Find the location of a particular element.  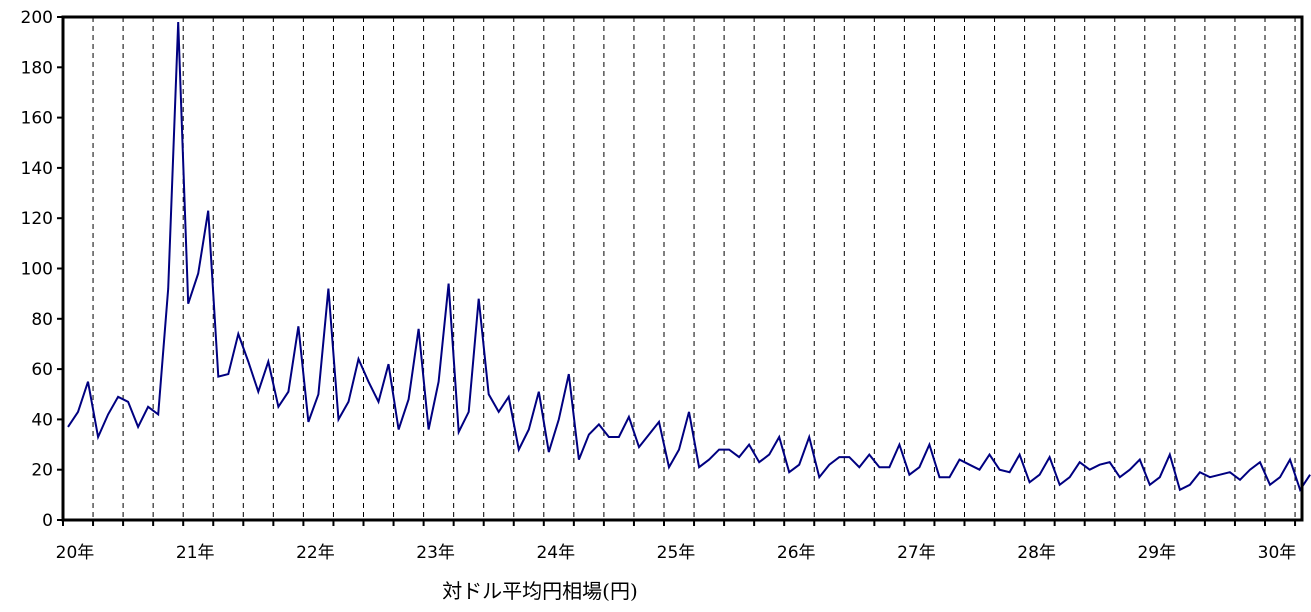

y-tick-label: 20 is located at coordinates (42, 471).